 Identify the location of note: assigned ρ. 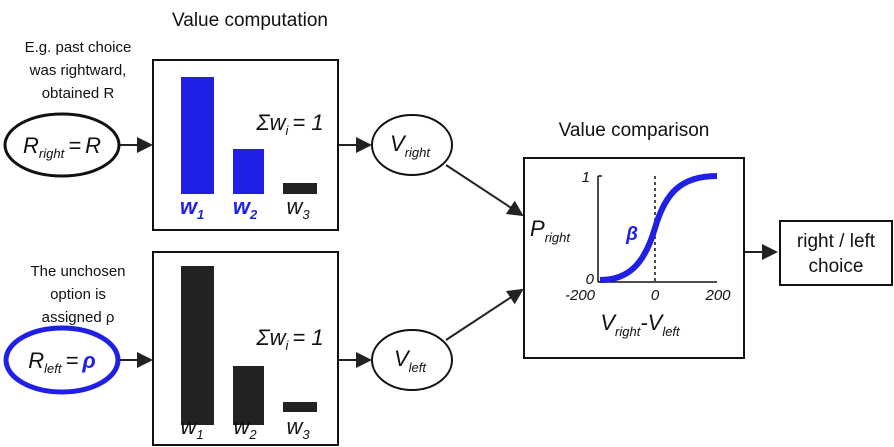
(78, 317).